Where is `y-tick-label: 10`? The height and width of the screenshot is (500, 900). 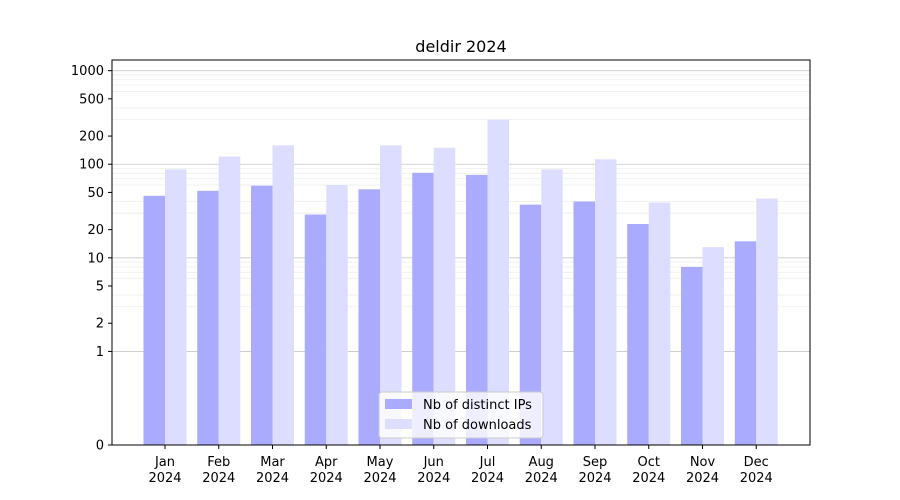
y-tick-label: 10 is located at coordinates (95, 258).